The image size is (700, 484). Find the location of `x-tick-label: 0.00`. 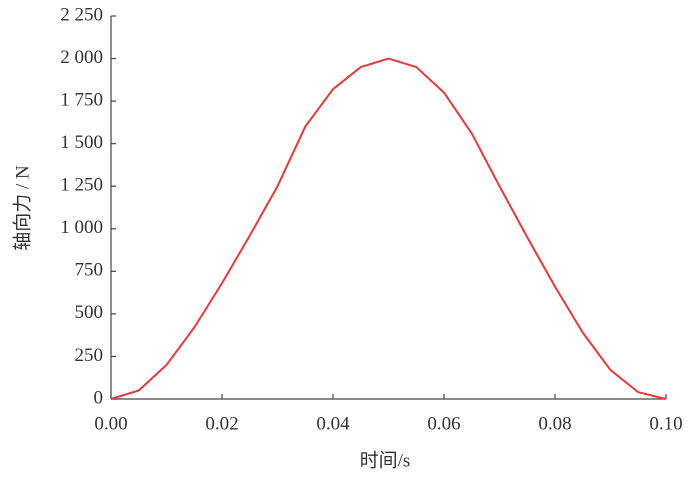

x-tick-label: 0.00 is located at coordinates (110, 423).